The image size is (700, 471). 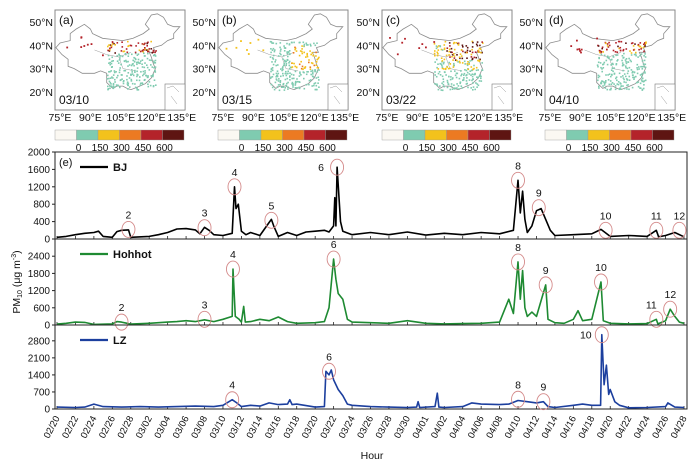 I want to click on x-tick-label: 03/08, so click(x=199, y=427).